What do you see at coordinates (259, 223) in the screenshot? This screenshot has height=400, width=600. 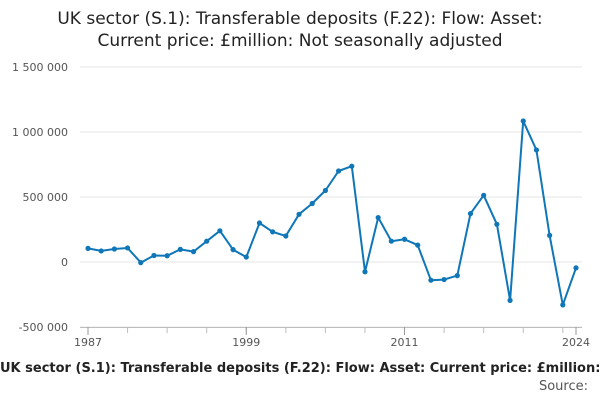 I see `data-point-2000` at bounding box center [259, 223].